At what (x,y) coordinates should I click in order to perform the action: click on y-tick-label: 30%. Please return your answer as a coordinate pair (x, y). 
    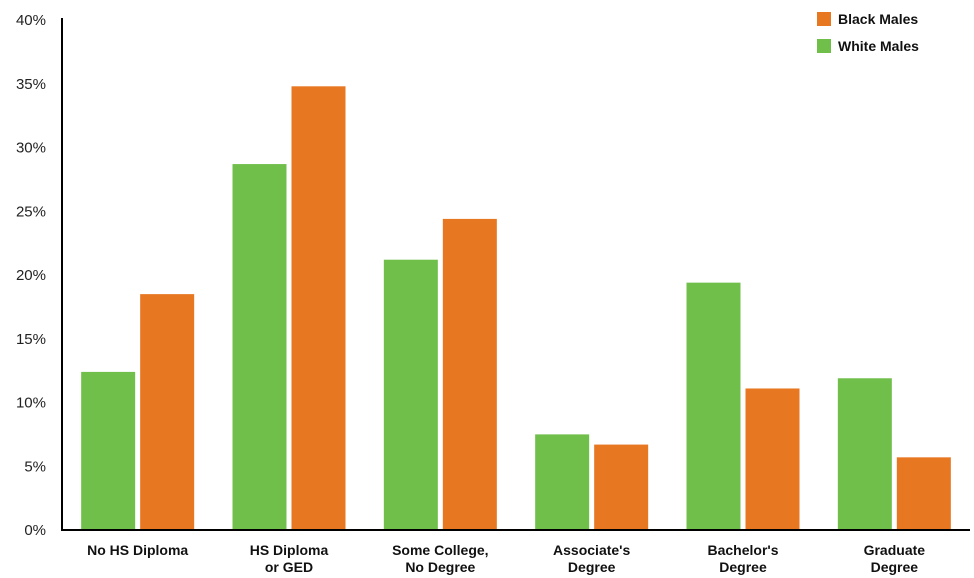
    Looking at the image, I should click on (31, 148).